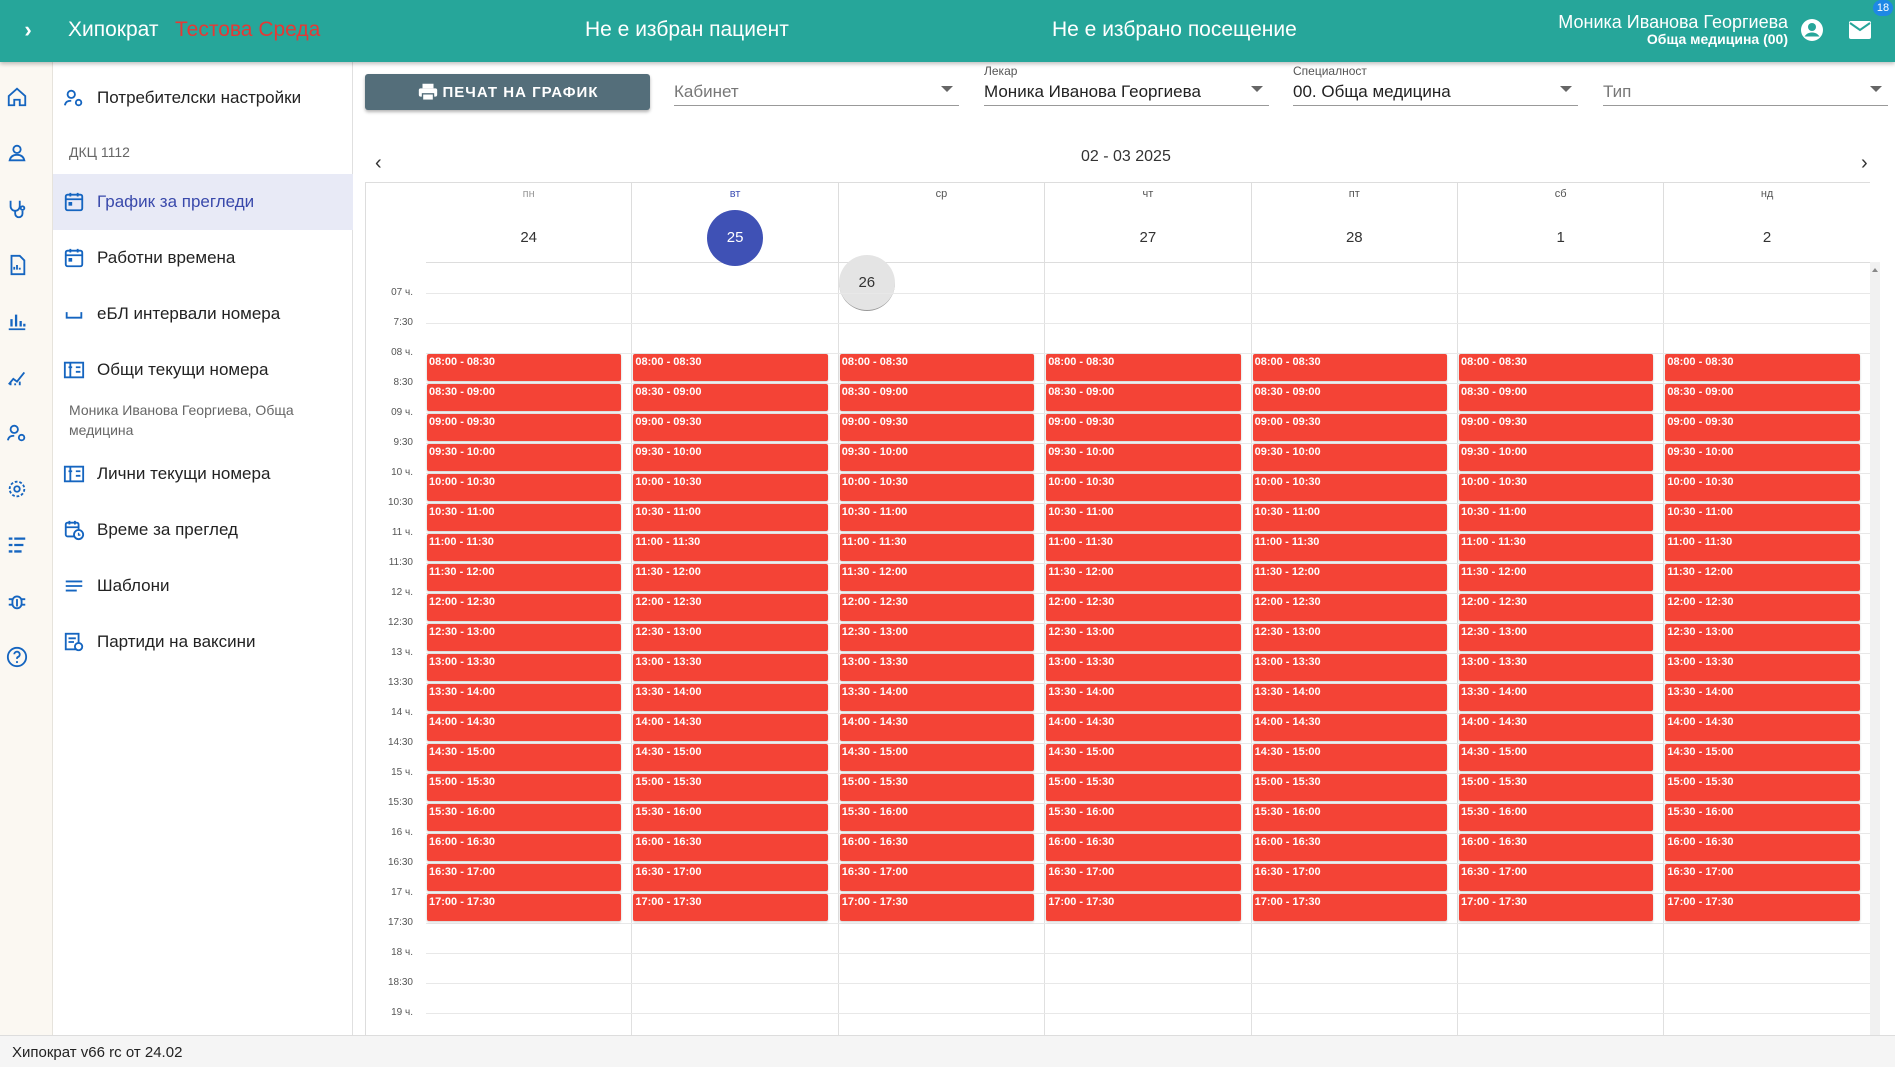  Describe the element at coordinates (203, 530) in the screenshot. I see `menu-item-exam-time: Време за преглед` at that location.